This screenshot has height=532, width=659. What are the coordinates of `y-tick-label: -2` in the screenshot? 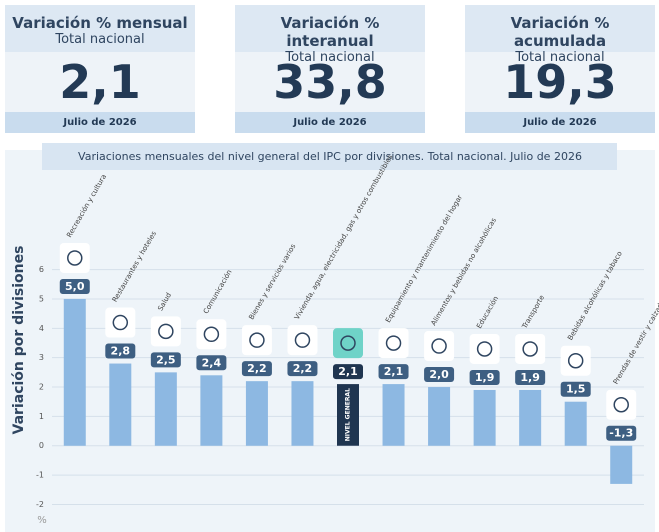 It's located at (40, 504).